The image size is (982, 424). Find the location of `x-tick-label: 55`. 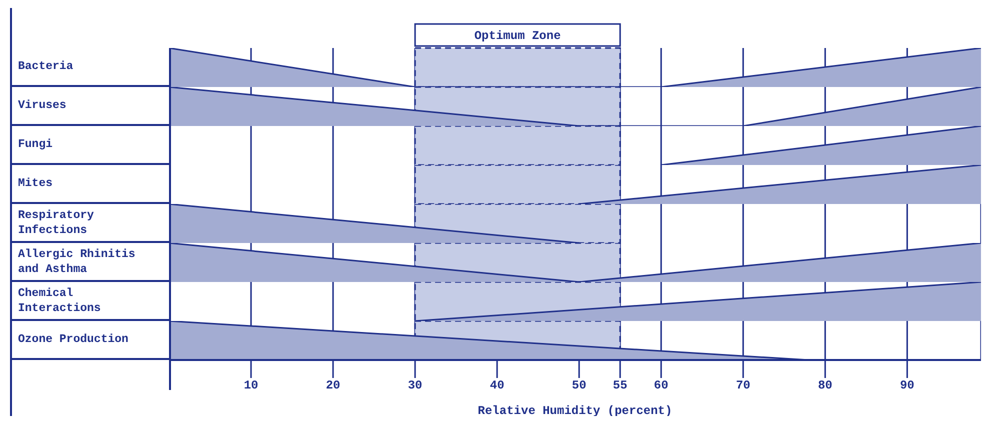

x-tick-label: 55 is located at coordinates (620, 385).